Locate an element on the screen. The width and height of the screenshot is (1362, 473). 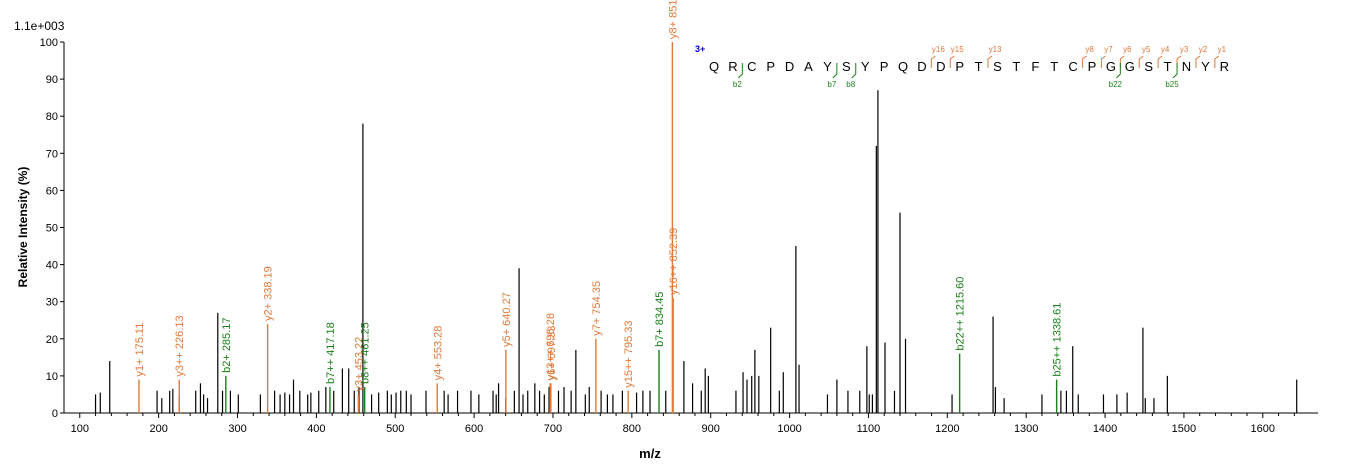
x-tick-label: 1000 is located at coordinates (789, 429).